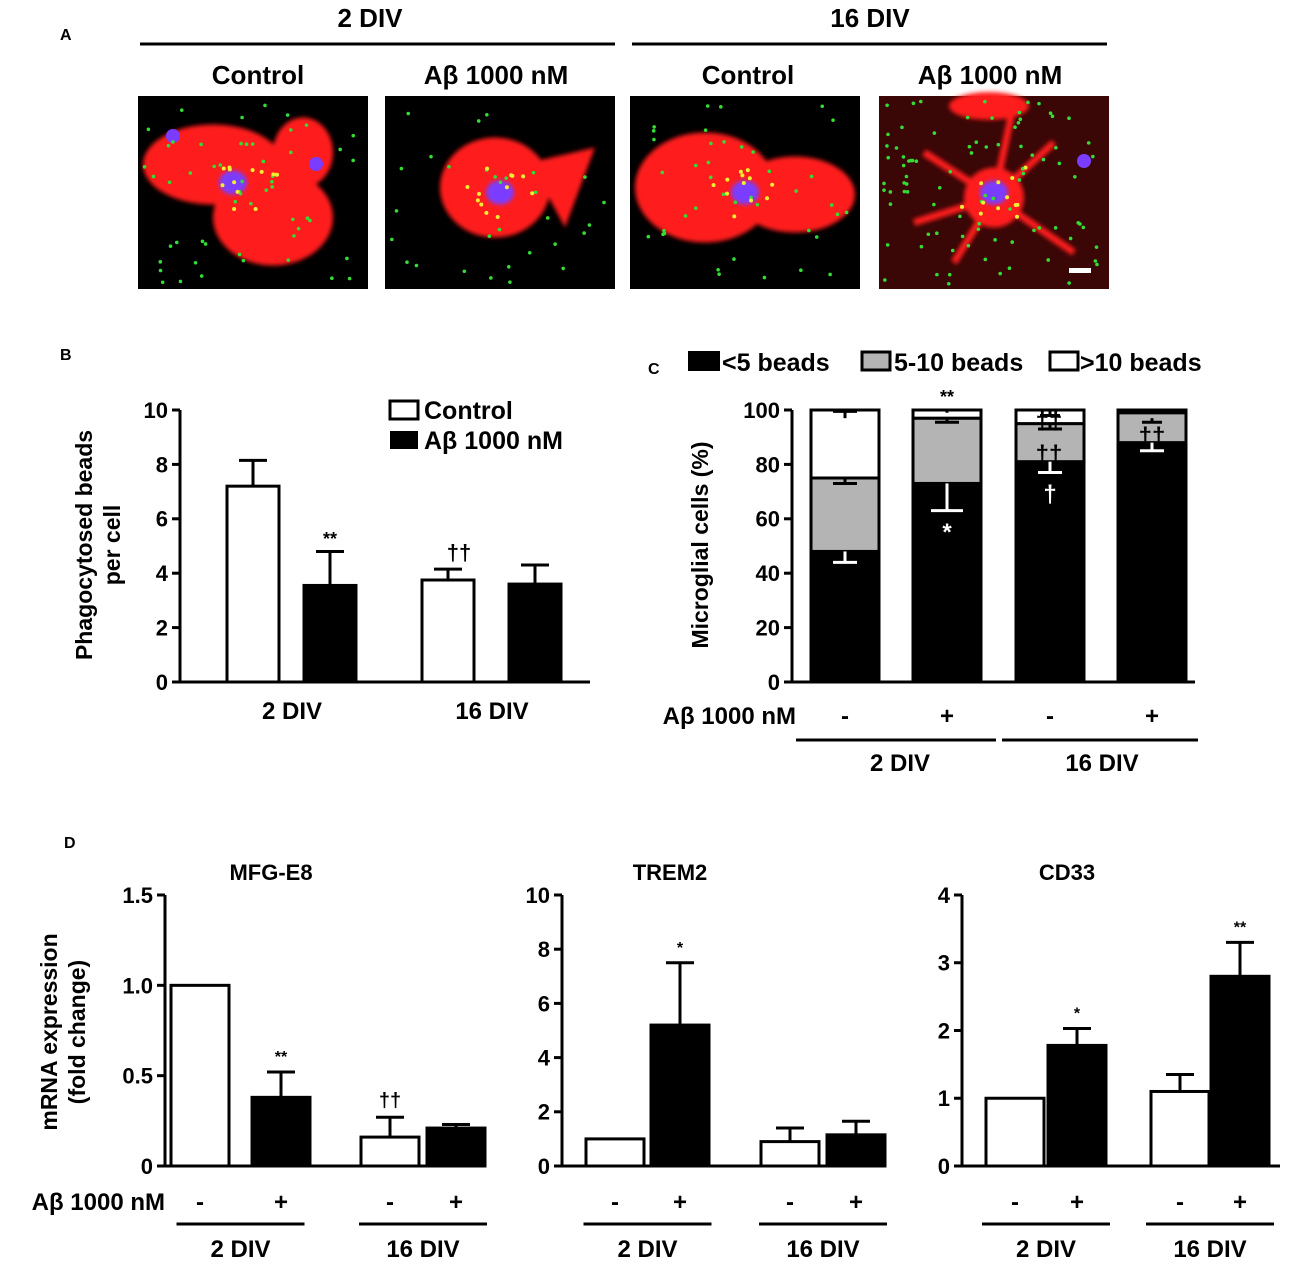 This screenshot has width=1300, height=1268. Describe the element at coordinates (404, 410) in the screenshot. I see `legend-swatch-control` at that location.